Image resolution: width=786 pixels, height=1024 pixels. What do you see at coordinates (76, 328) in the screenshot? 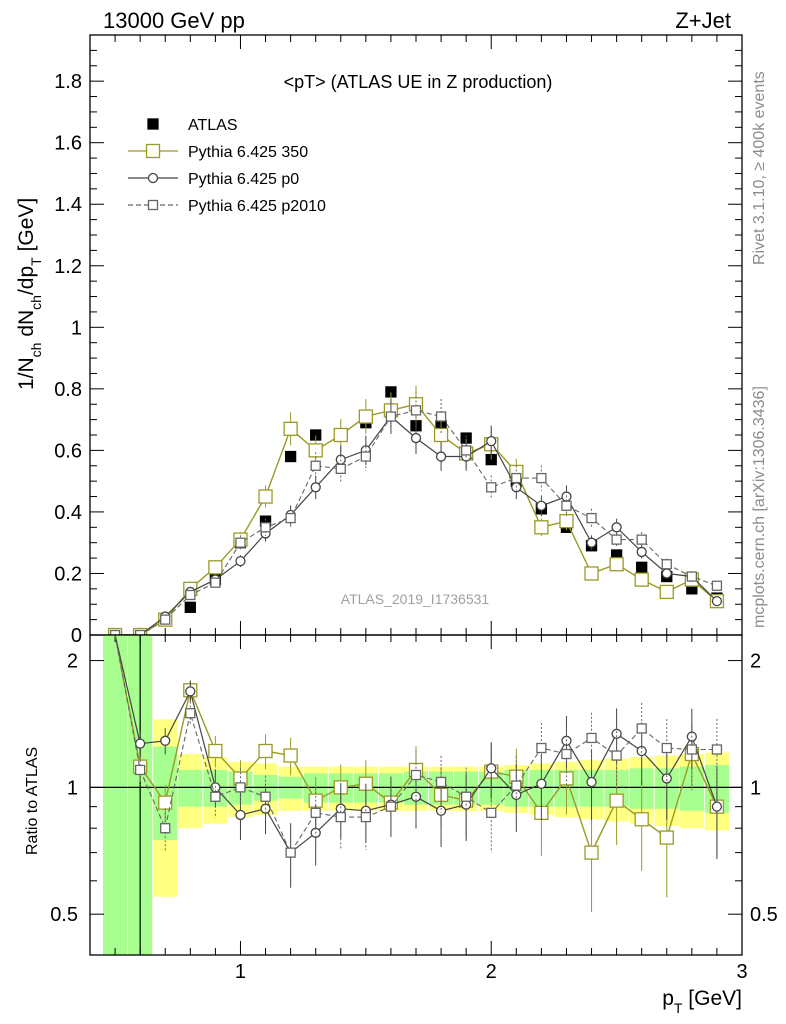
I see `y-tick-label-top: 1` at bounding box center [76, 328].